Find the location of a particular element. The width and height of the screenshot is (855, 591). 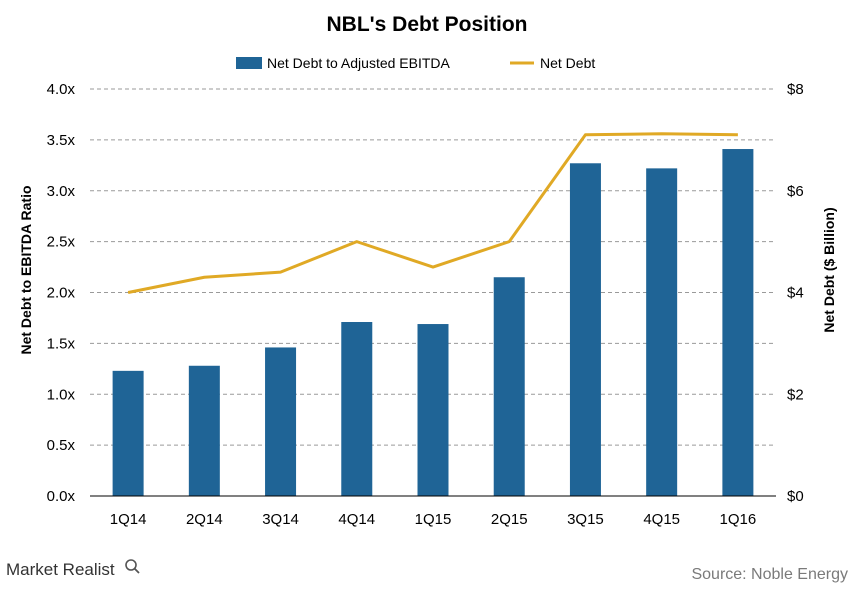

x-tick-label: 4Q14 is located at coordinates (356, 519).